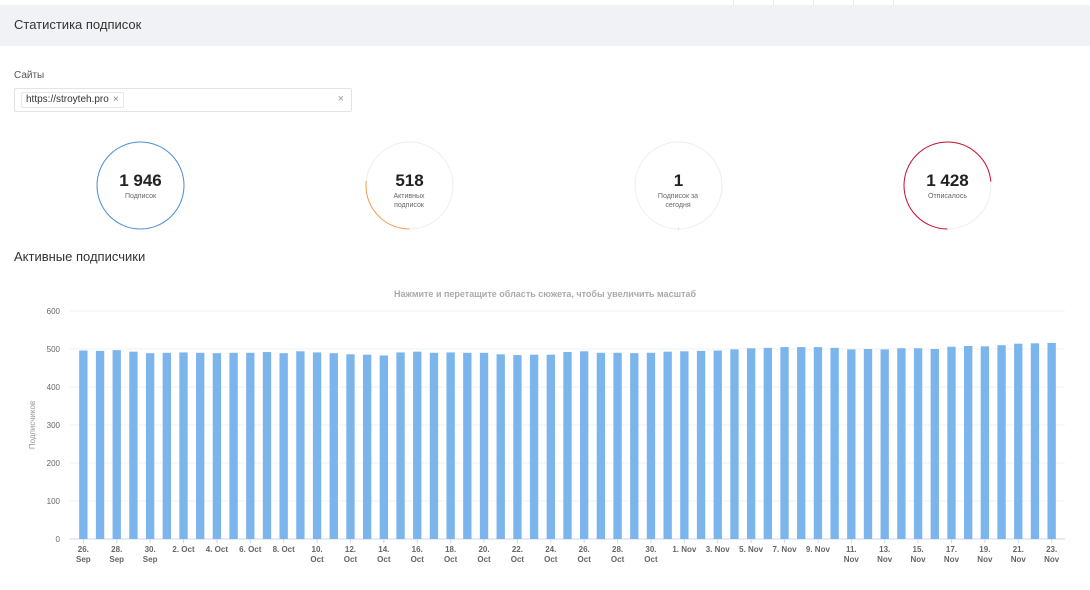 This screenshot has height=590, width=1090. What do you see at coordinates (54, 311) in the screenshot?
I see `y-tick-label: 600` at bounding box center [54, 311].